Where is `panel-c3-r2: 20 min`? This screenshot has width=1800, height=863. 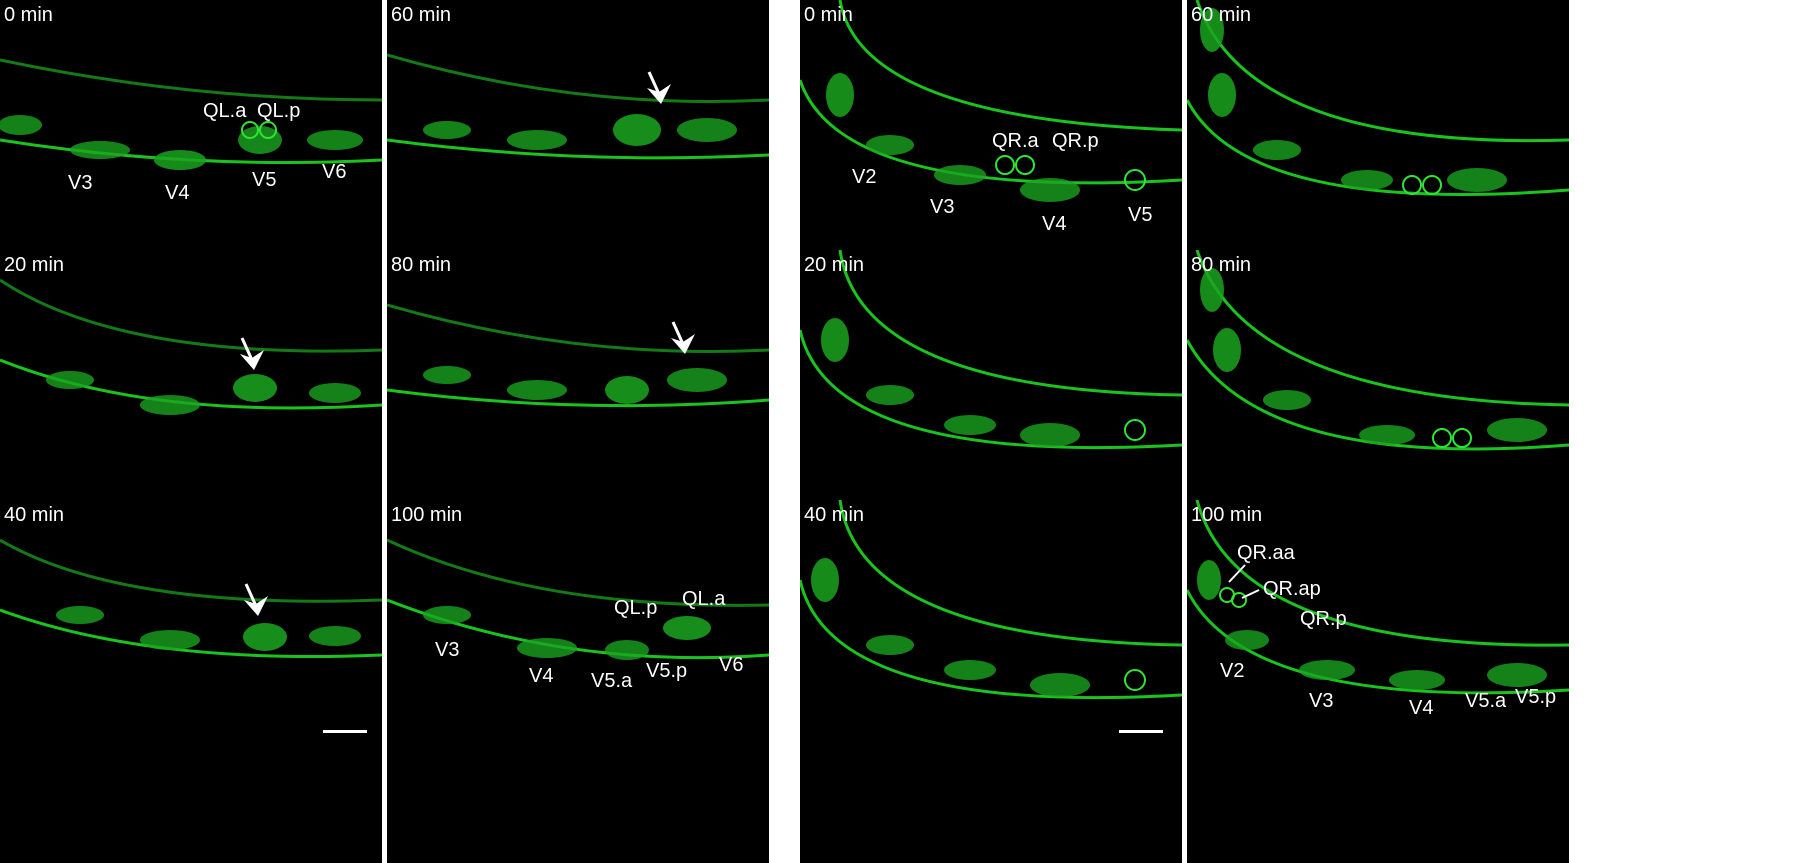 panel-c3-r2: 20 min is located at coordinates (991, 375).